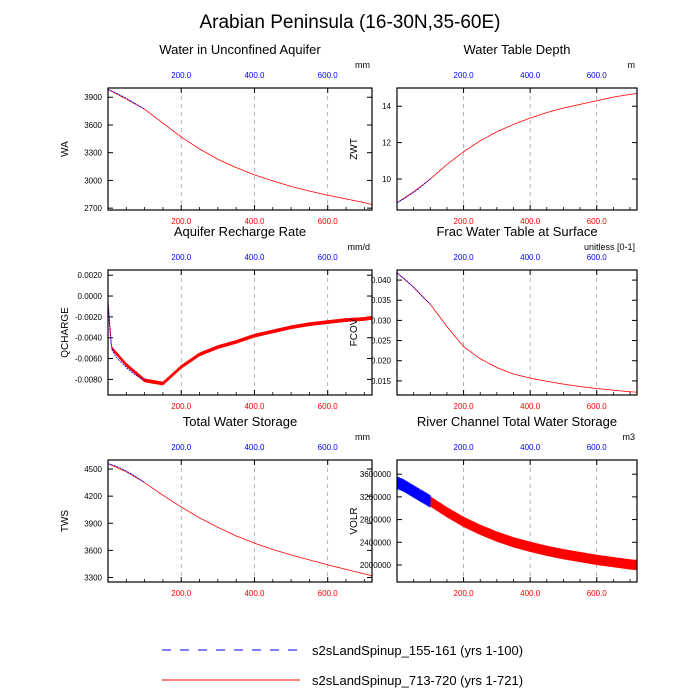 This screenshot has width=700, height=700. Describe the element at coordinates (93, 469) in the screenshot. I see `y-tick-label: 4500` at that location.